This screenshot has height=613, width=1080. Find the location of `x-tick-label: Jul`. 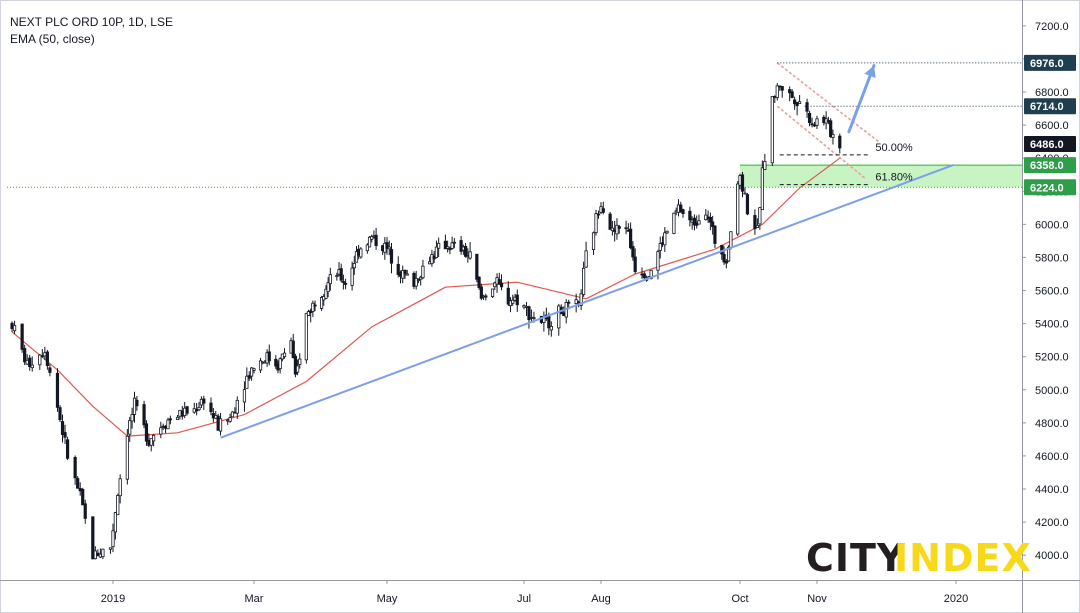

x-tick-label: Jul is located at coordinates (524, 599).